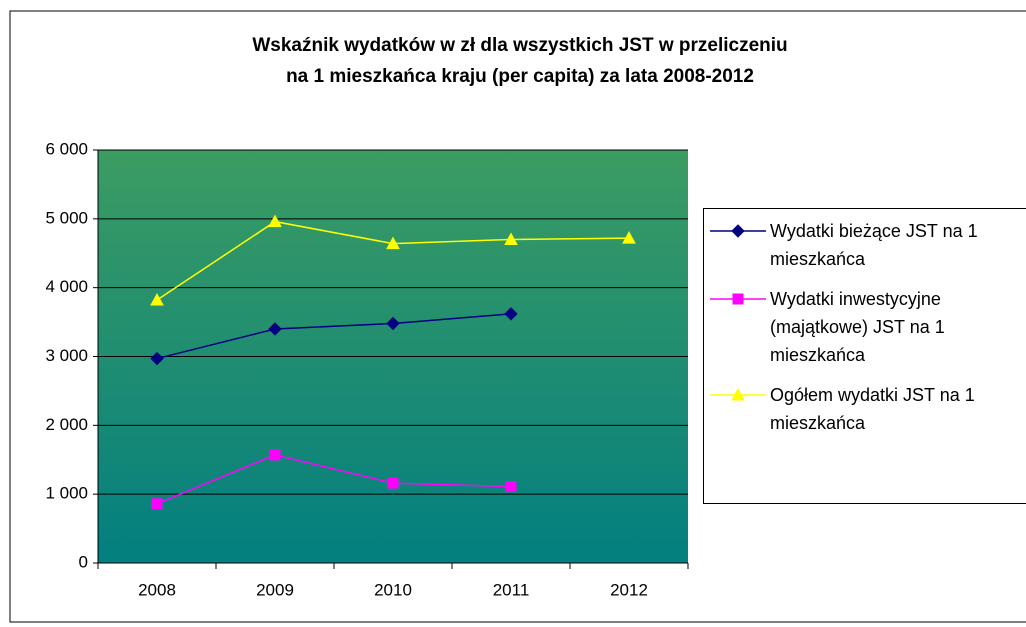 The image size is (1026, 627). Describe the element at coordinates (66, 286) in the screenshot. I see `y-tick-label: 4 000` at that location.